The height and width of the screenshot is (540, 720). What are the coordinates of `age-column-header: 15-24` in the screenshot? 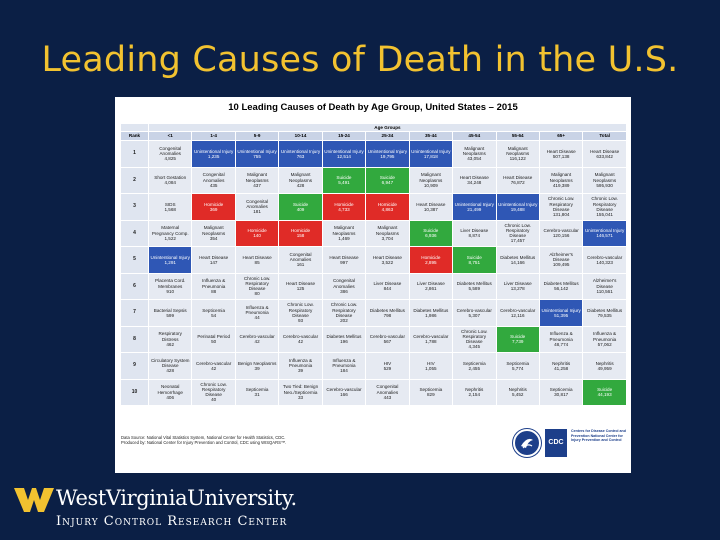 It's located at (344, 136).